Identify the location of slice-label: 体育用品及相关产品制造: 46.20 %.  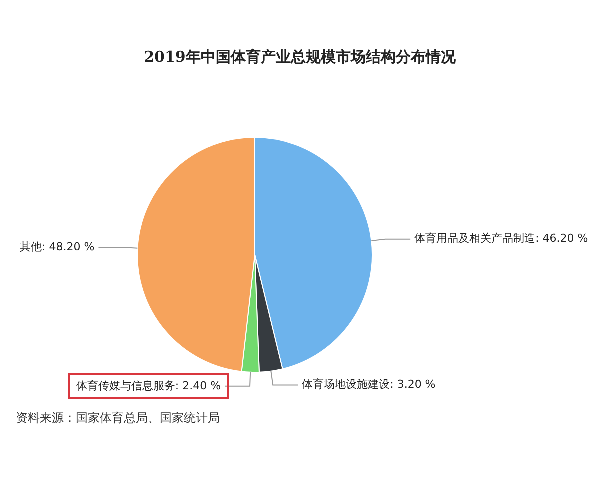
(501, 239).